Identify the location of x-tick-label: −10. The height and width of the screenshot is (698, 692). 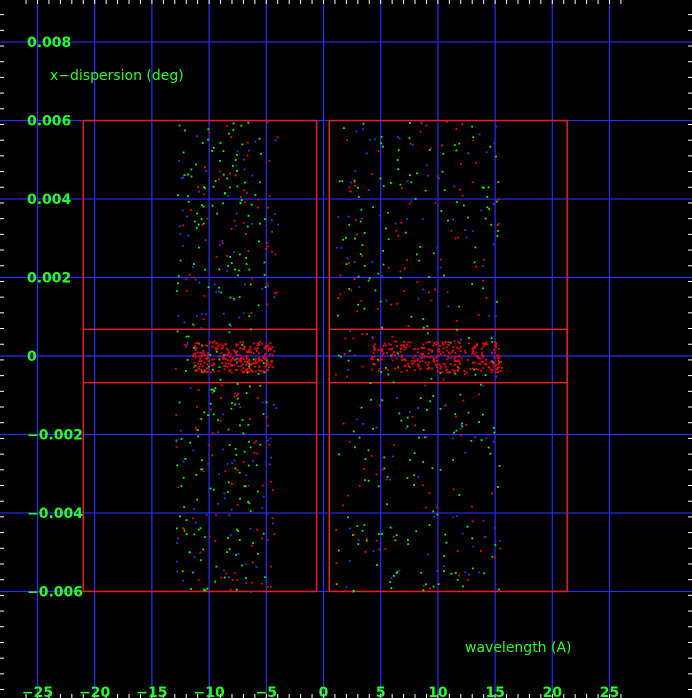
(208, 691).